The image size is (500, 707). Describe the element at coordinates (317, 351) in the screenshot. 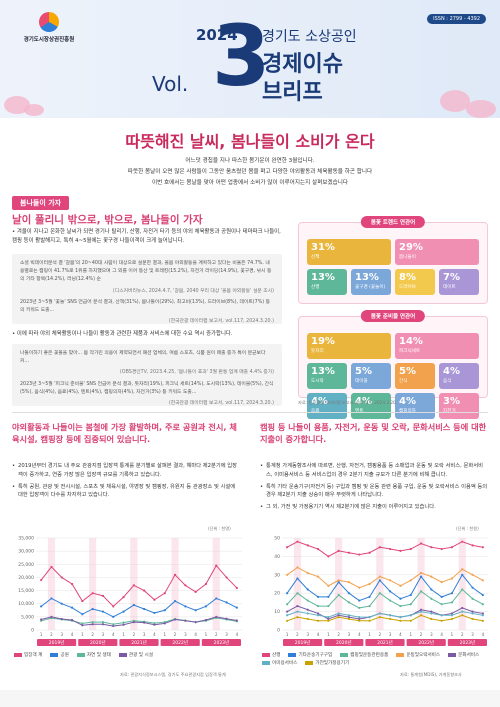

I see `keyword-label: 돗자리` at that location.